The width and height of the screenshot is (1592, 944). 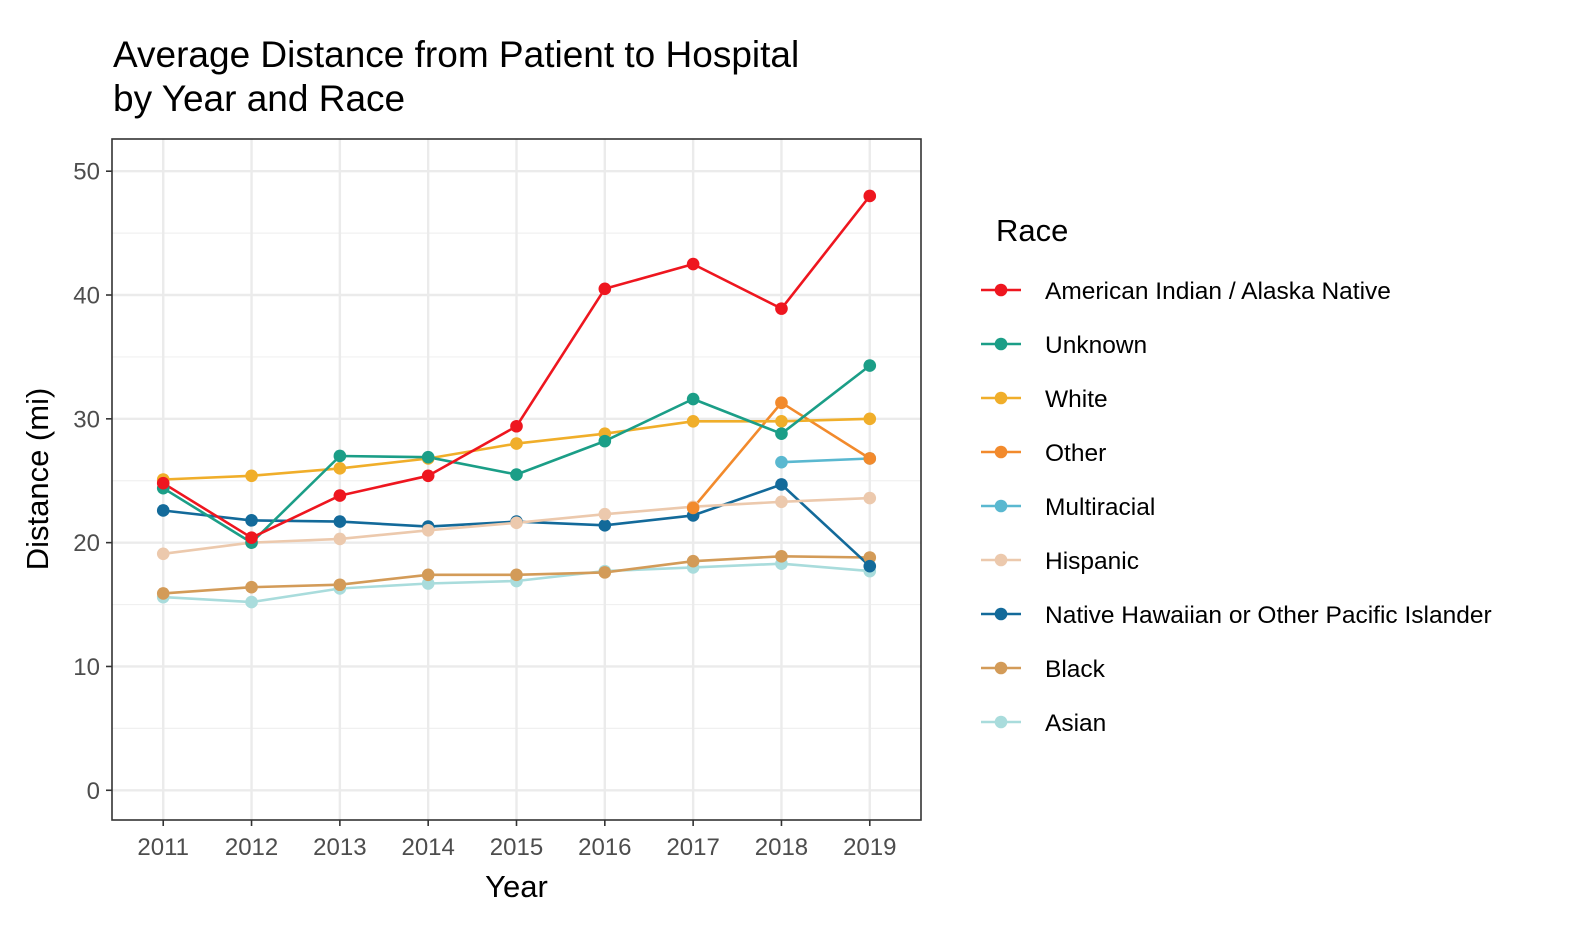 What do you see at coordinates (339, 847) in the screenshot?
I see `x-tick-label: 2013` at bounding box center [339, 847].